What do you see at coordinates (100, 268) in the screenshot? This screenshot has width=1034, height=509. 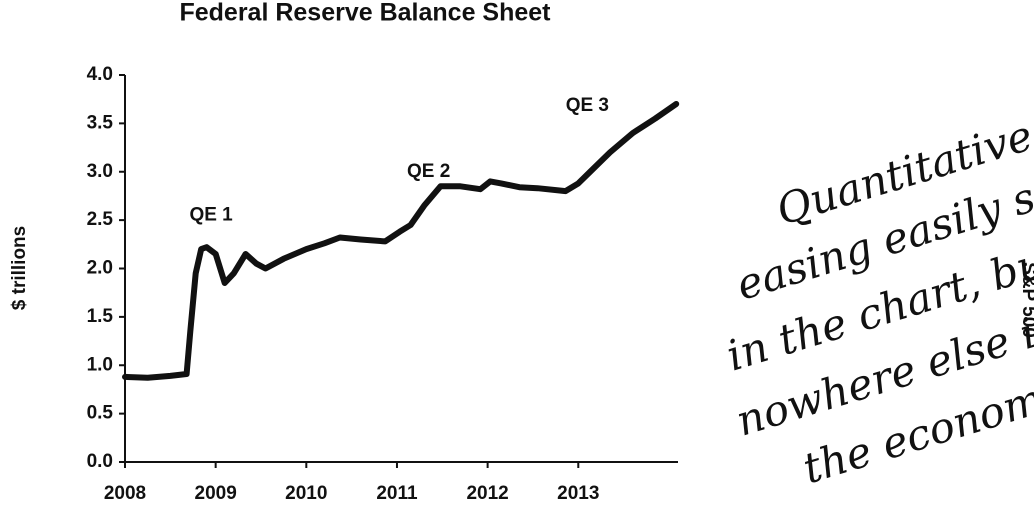 I see `y-tick-label: 2.0` at bounding box center [100, 268].